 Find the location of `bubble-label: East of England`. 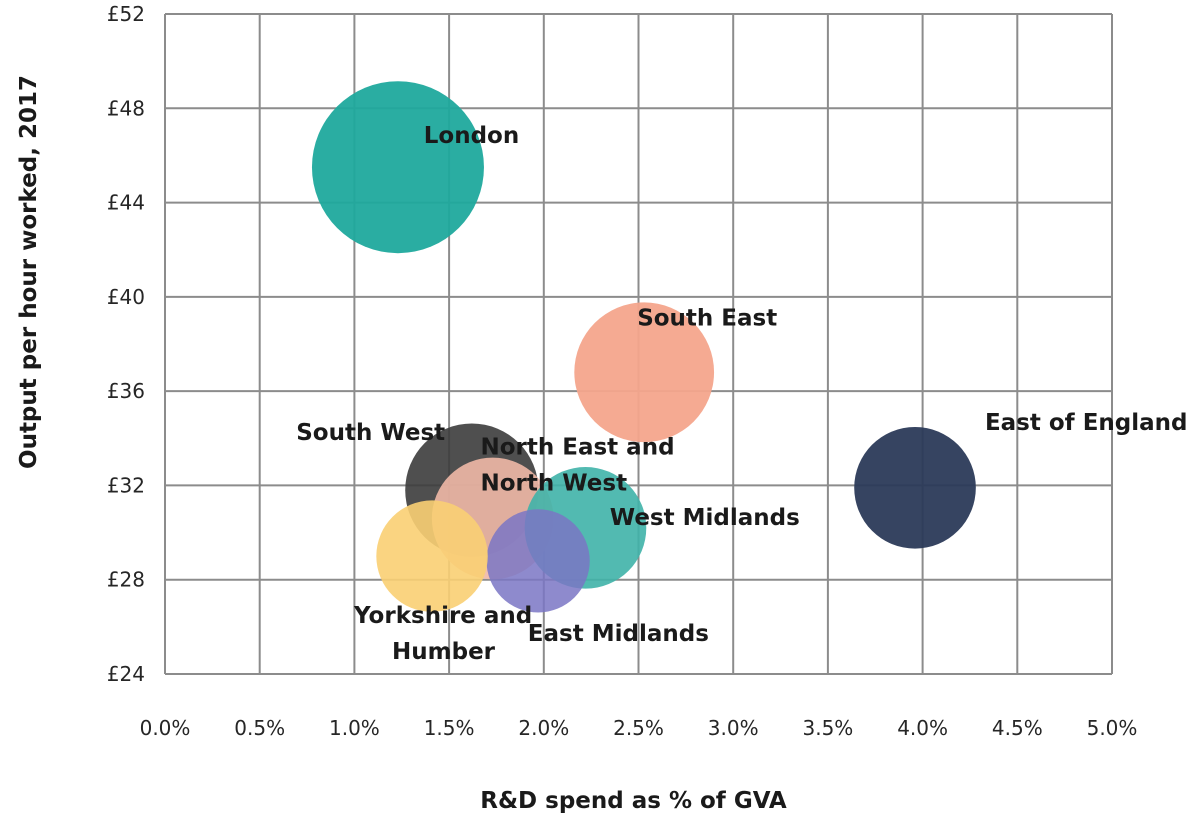

bubble-label: East of England is located at coordinates (1086, 423).